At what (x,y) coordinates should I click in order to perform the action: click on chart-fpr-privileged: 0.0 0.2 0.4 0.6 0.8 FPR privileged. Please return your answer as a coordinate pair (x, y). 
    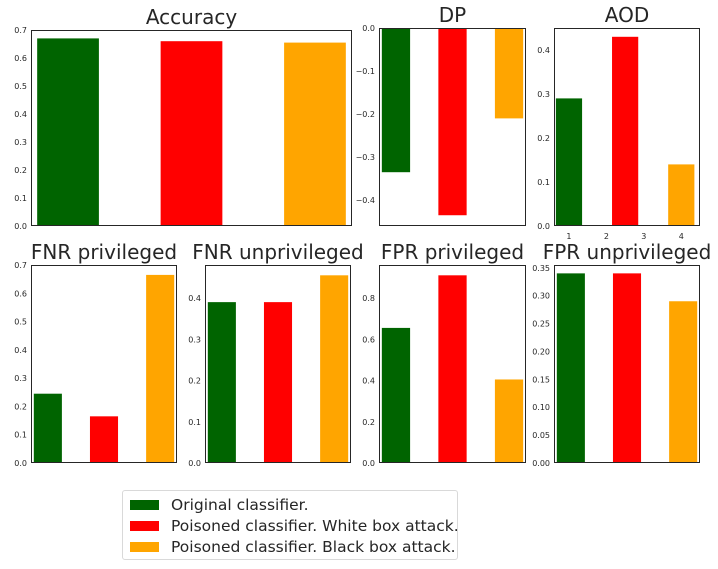
    Looking at the image, I should click on (444, 354).